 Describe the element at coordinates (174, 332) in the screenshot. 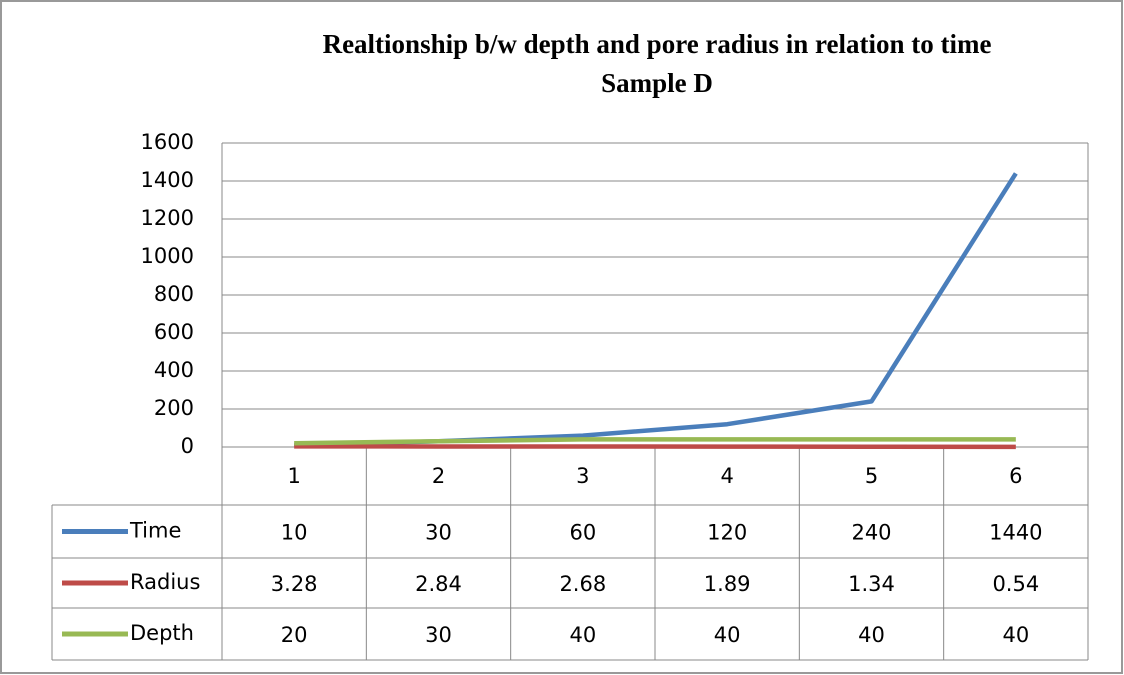

I see `y-tick-label: 600` at that location.